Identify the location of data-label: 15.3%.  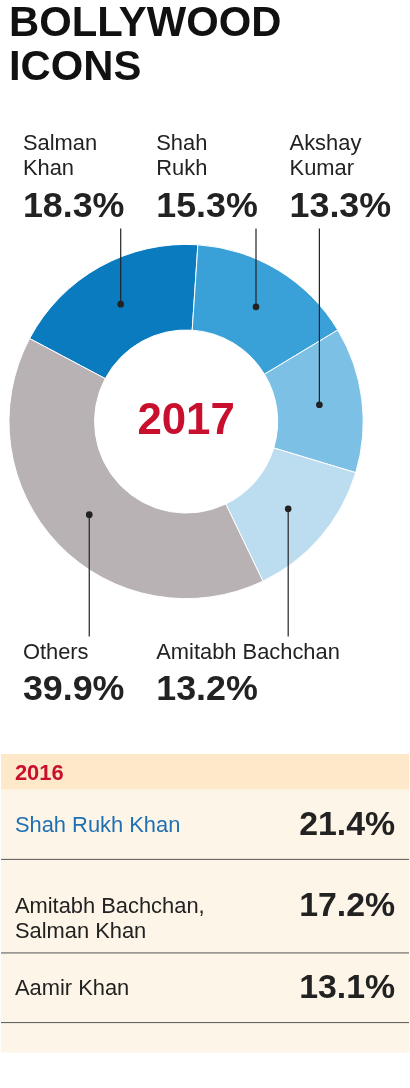
(207, 204).